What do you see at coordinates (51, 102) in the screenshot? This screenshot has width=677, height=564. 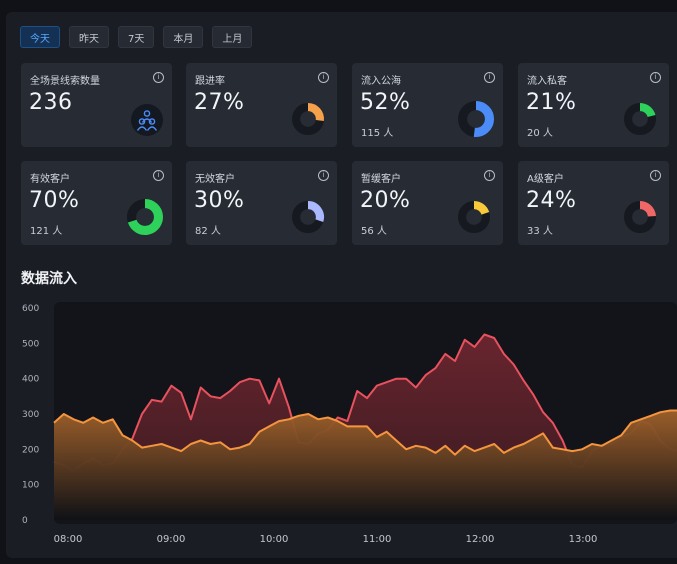 I see `stat-card-value: 236` at bounding box center [51, 102].